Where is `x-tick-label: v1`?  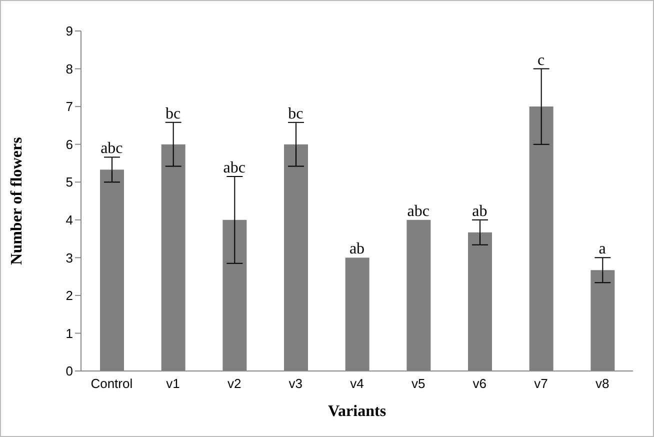
x-tick-label: v1 is located at coordinates (173, 384).